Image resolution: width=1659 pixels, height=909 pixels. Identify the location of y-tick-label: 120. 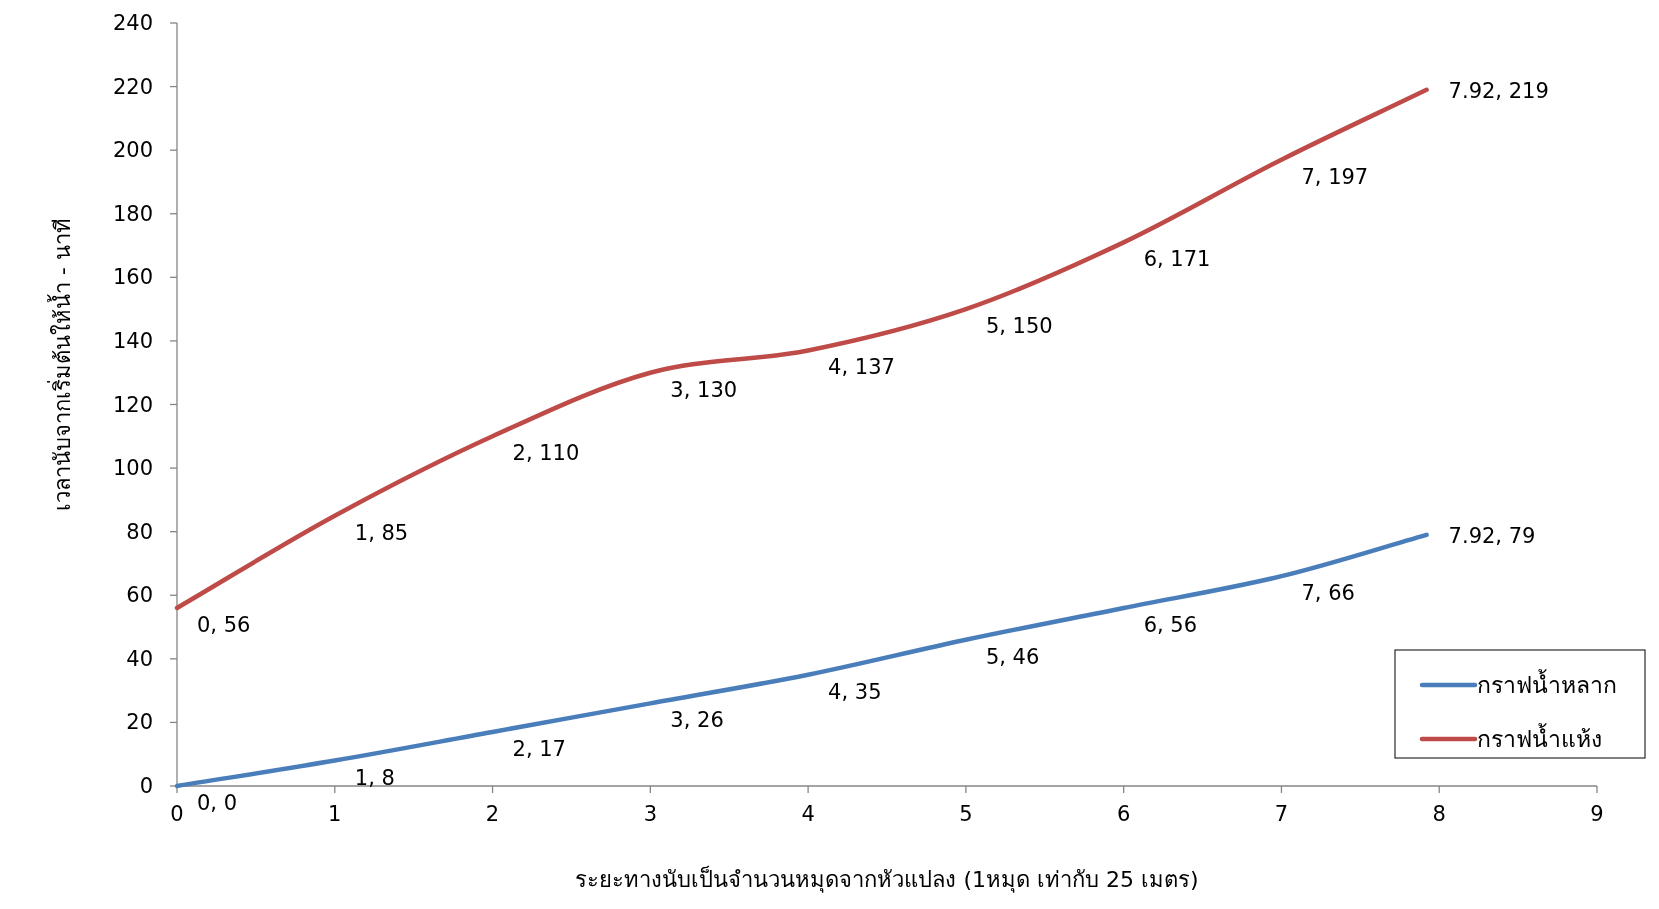
(132, 404).